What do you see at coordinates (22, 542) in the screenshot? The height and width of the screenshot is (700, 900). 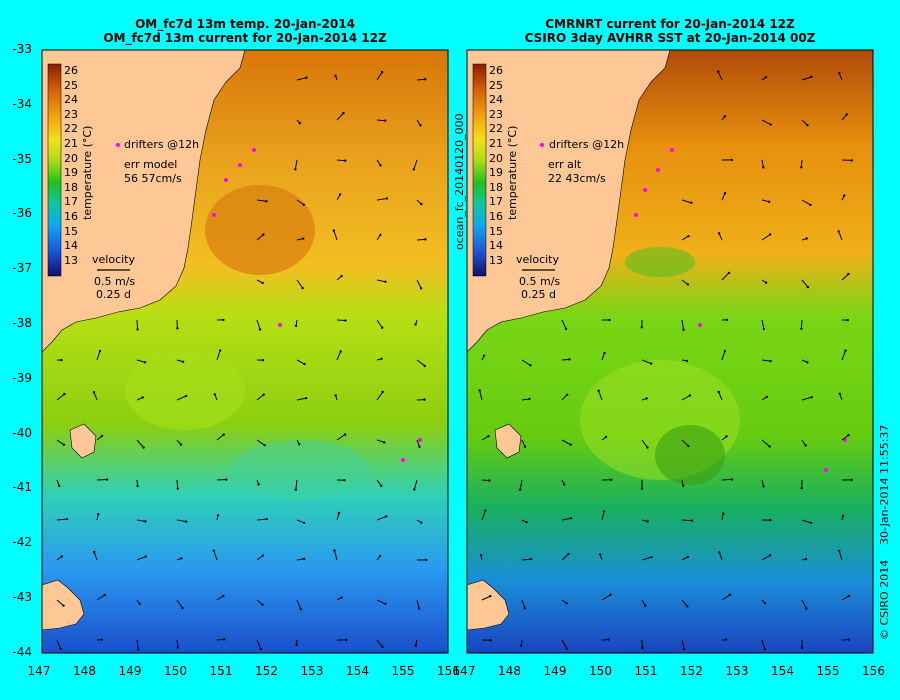 I see `lat-tick-label: -42` at bounding box center [22, 542].